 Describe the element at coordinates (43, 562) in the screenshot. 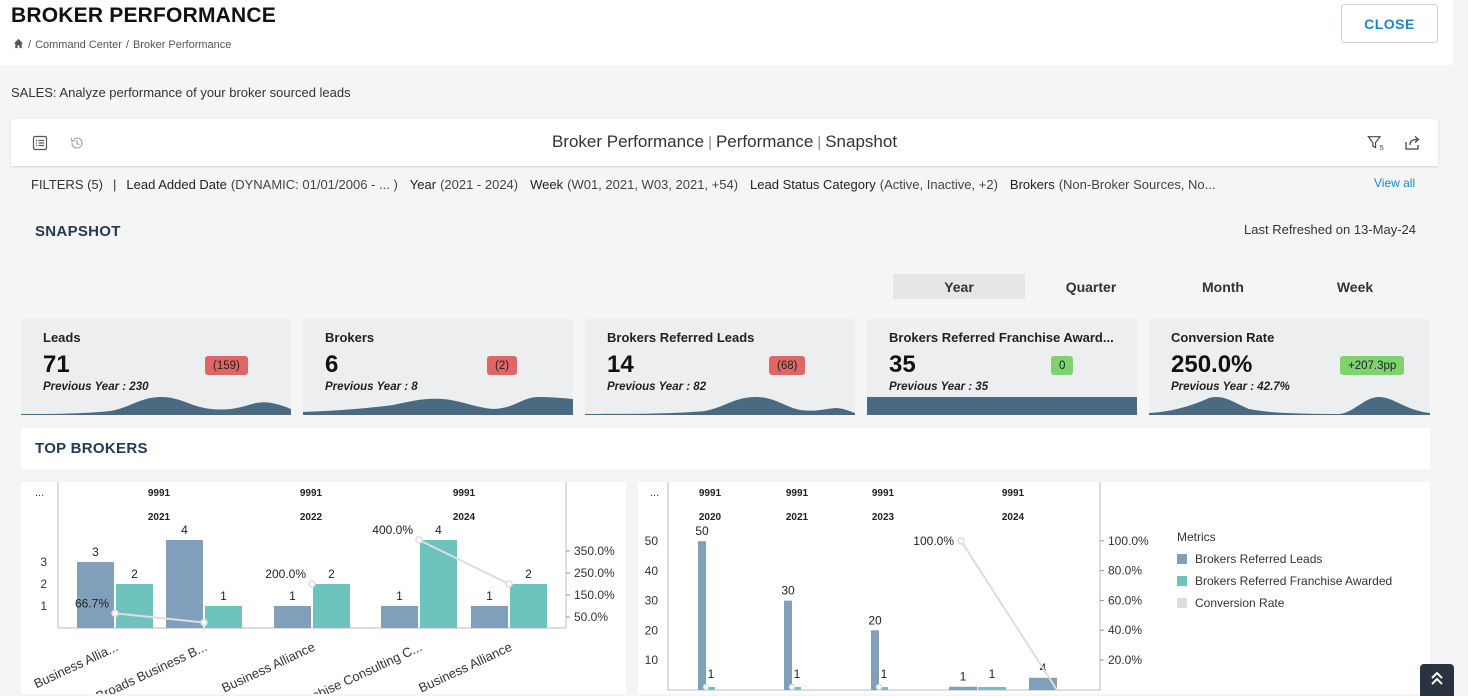

I see `y-tick-label: 3` at that location.